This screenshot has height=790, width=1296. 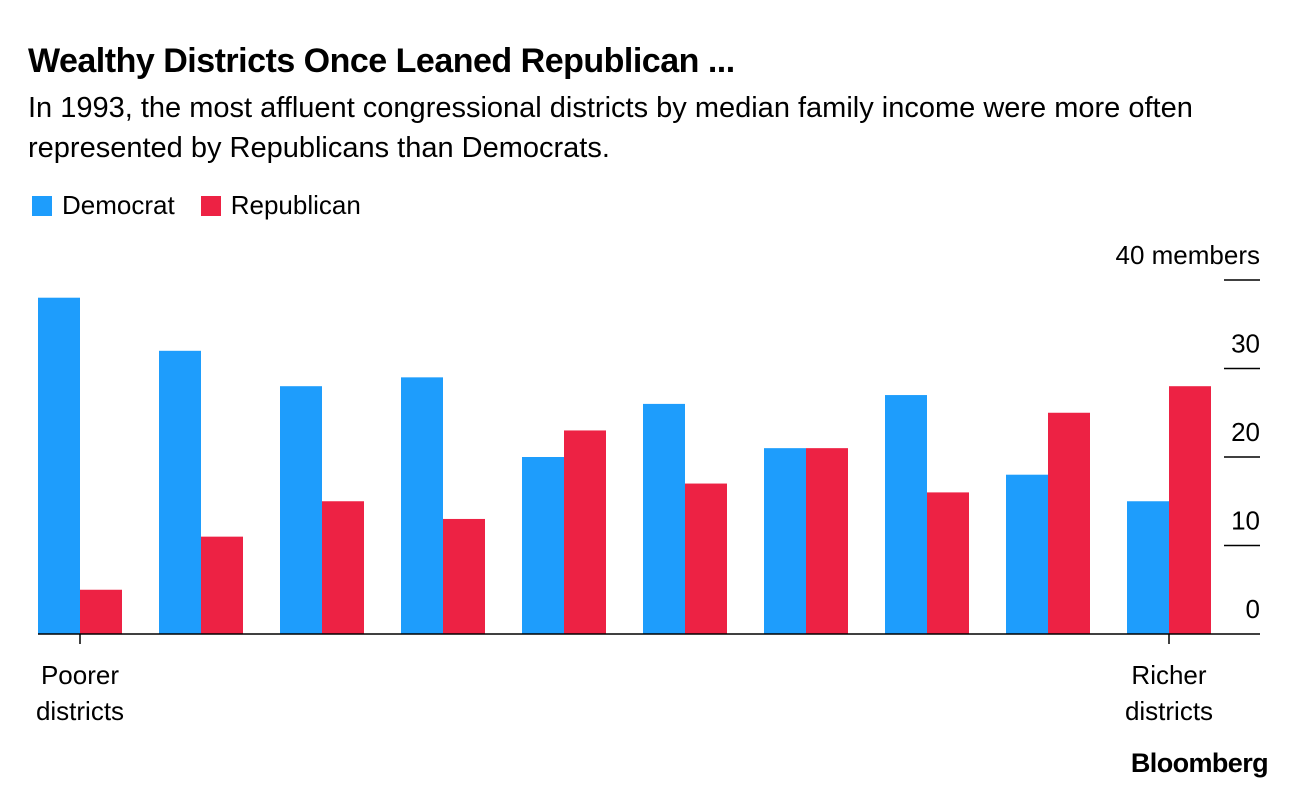 I want to click on legend-swatch-democrat, so click(x=42, y=205).